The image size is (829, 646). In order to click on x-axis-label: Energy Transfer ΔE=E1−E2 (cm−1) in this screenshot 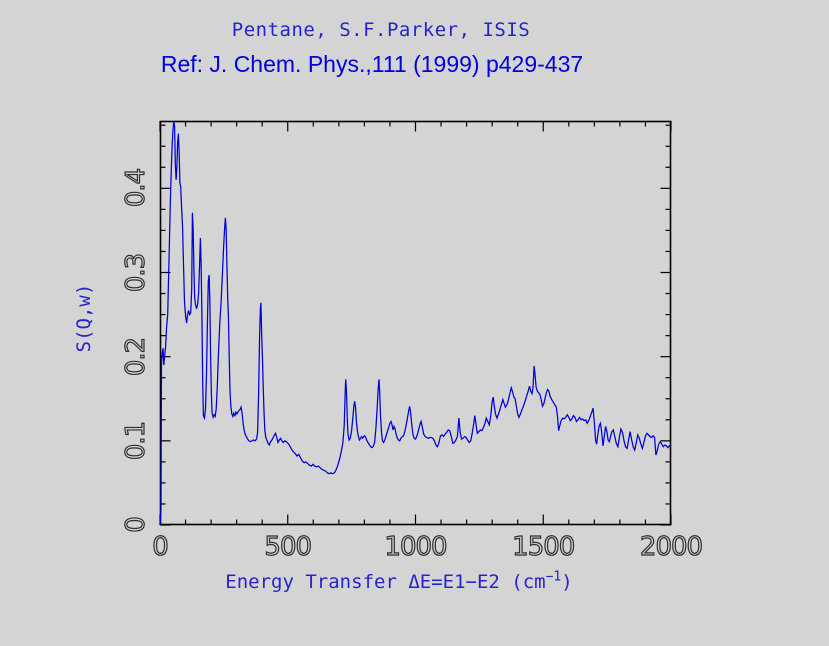, I will do `click(398, 582)`.